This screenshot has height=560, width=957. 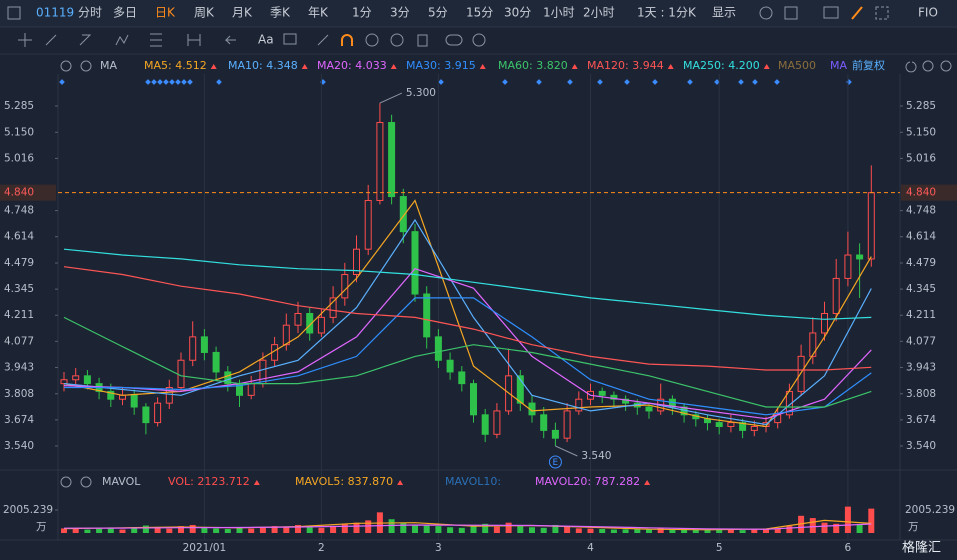 What do you see at coordinates (362, 13) in the screenshot?
I see `toolbar-item: 1分` at bounding box center [362, 13].